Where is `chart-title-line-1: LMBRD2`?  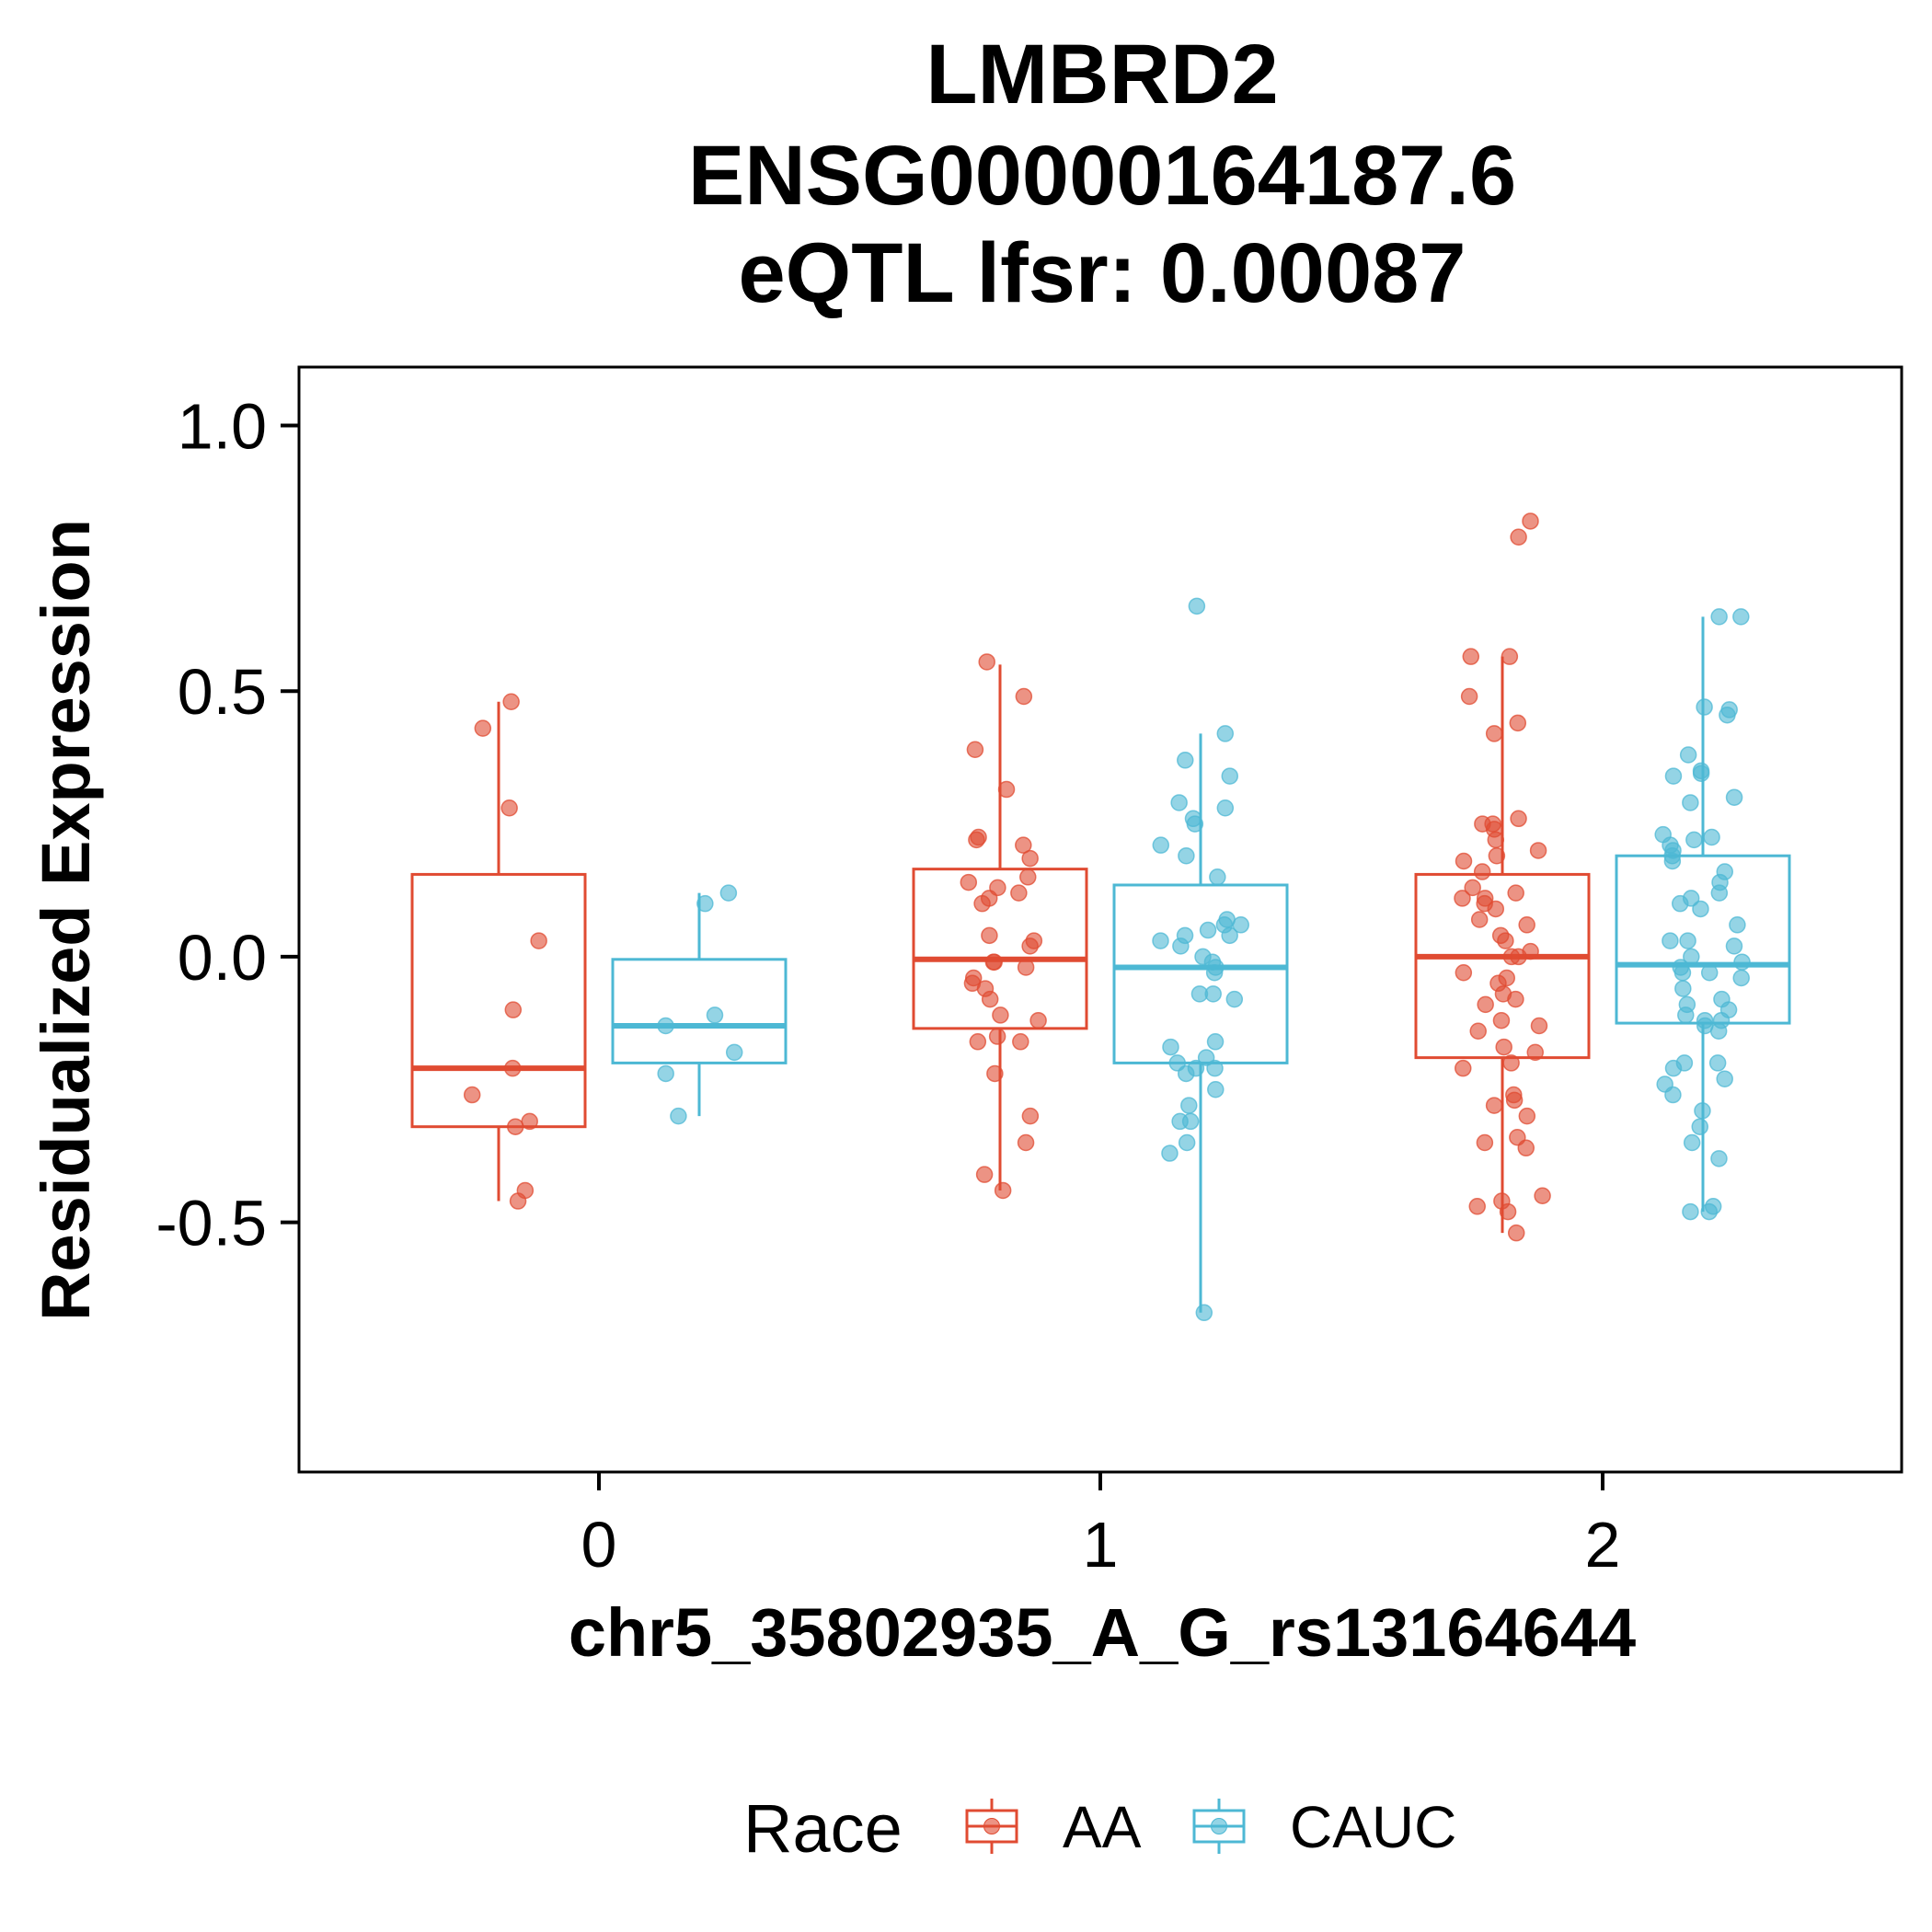
chart-title-line-1: LMBRD2 is located at coordinates (1102, 74).